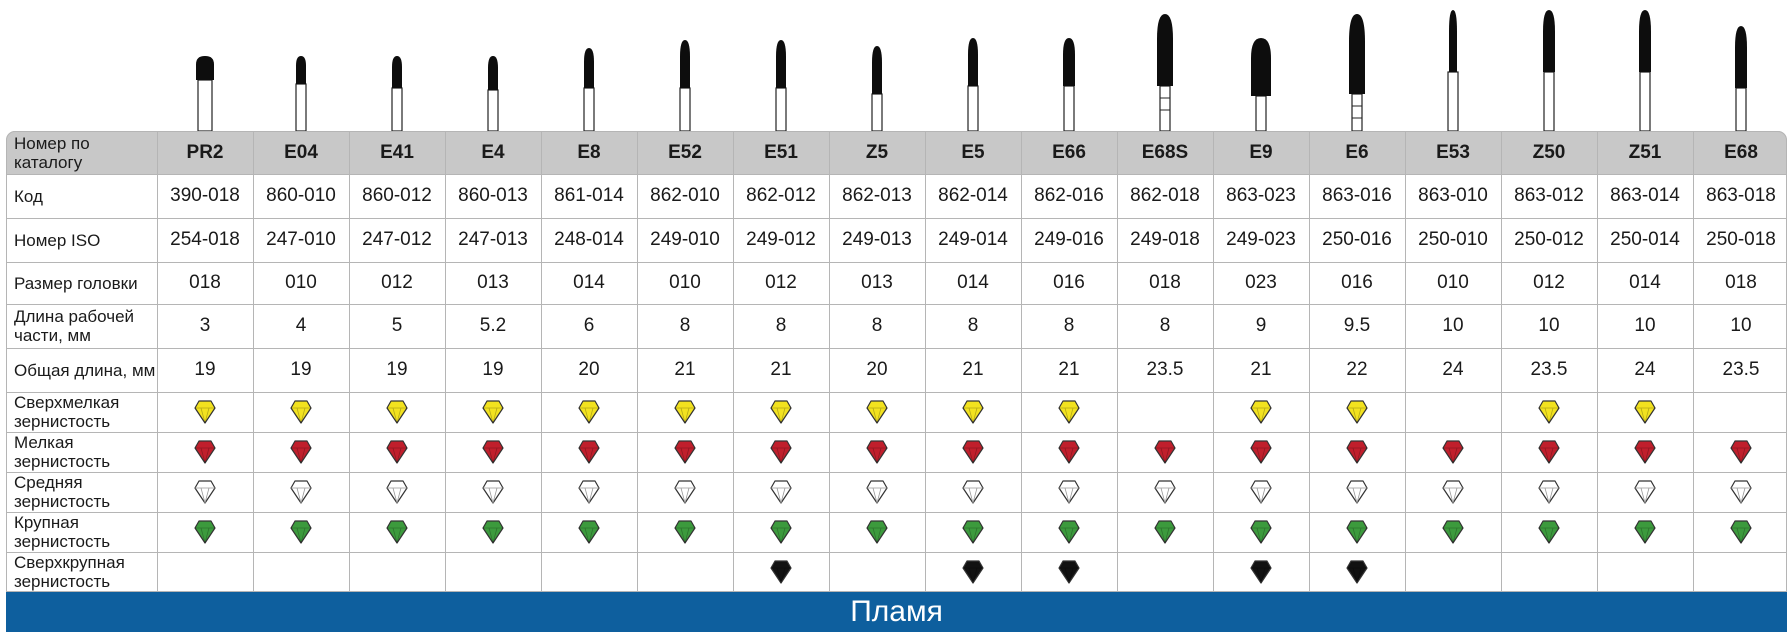 Image resolution: width=1792 pixels, height=636 pixels. Describe the element at coordinates (1453, 195) in the screenshot. I see `table-cell: 863-010` at that location.